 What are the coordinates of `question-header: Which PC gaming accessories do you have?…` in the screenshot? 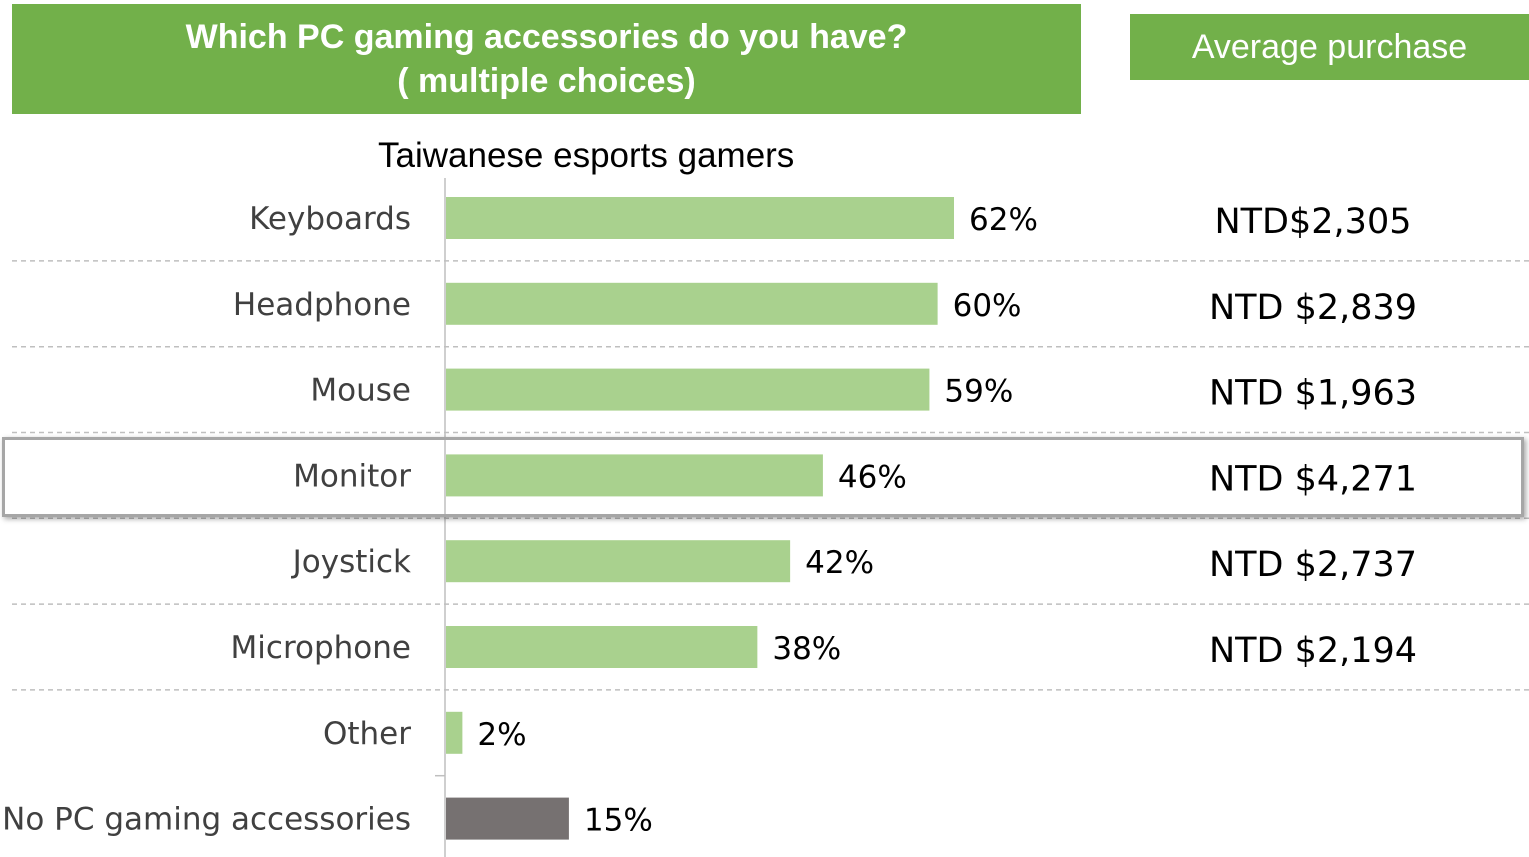 It's located at (546, 59).